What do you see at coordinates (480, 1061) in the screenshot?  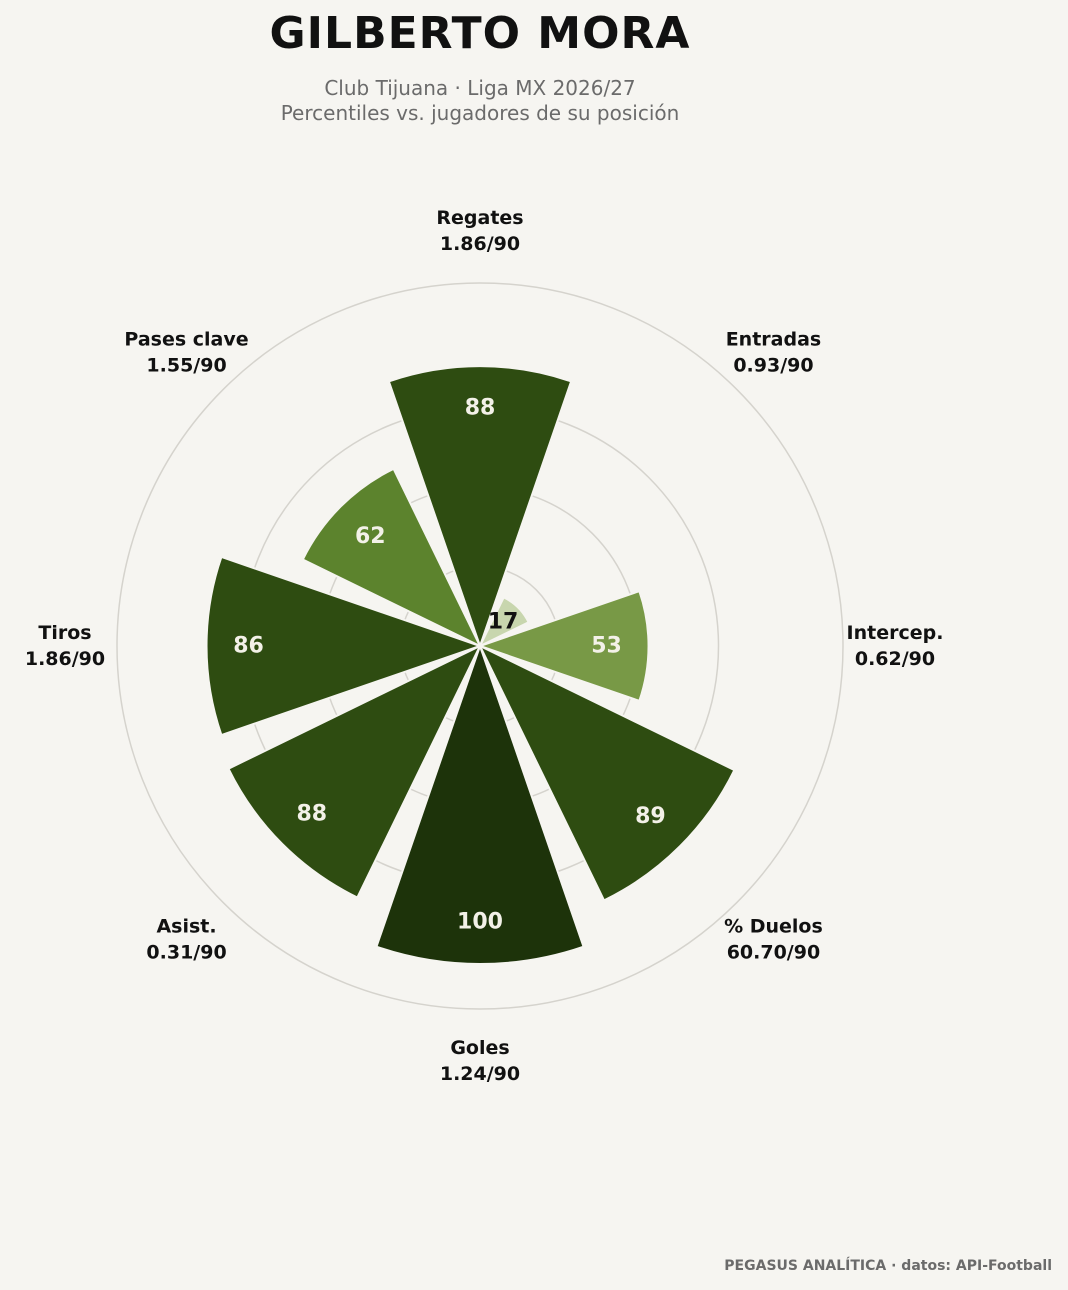 I see `category-label: Goles 1.24/90` at bounding box center [480, 1061].